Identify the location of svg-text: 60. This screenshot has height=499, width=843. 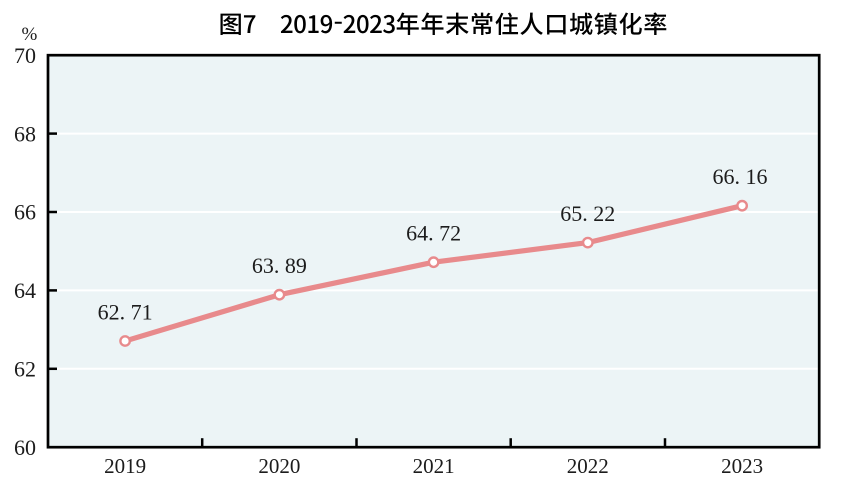
(25, 447).